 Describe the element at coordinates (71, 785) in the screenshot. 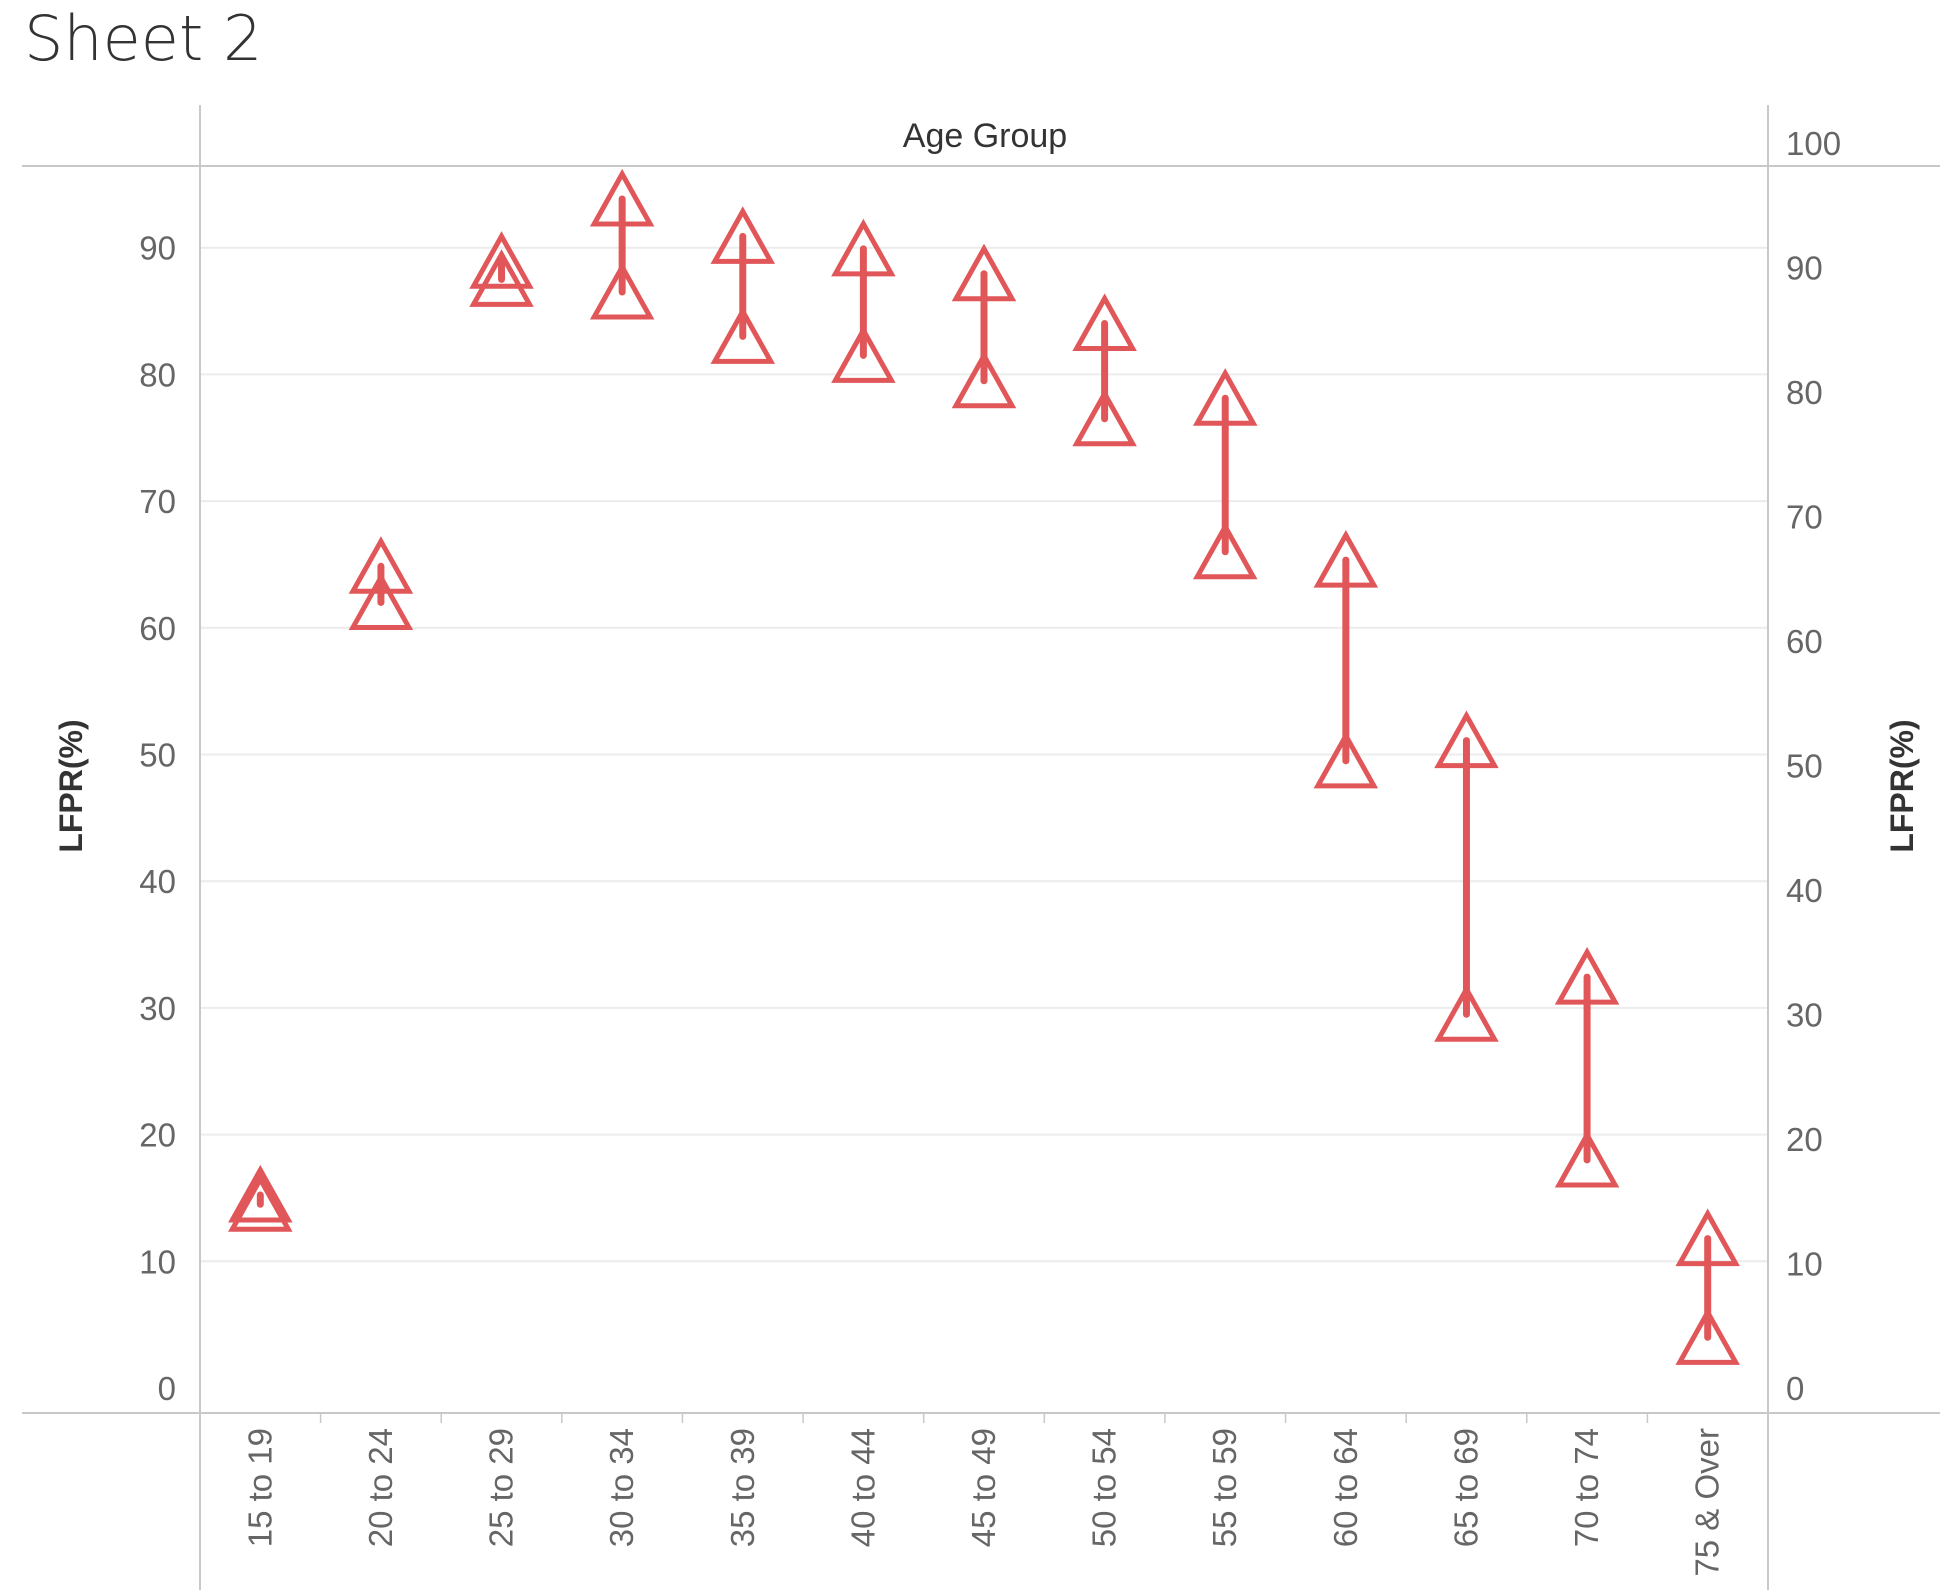

I see `y-axis-title-left: LFPR(%)` at that location.